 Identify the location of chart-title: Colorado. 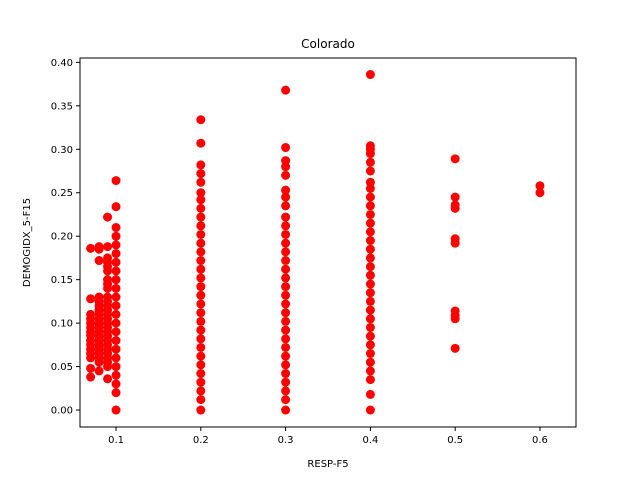
(328, 44).